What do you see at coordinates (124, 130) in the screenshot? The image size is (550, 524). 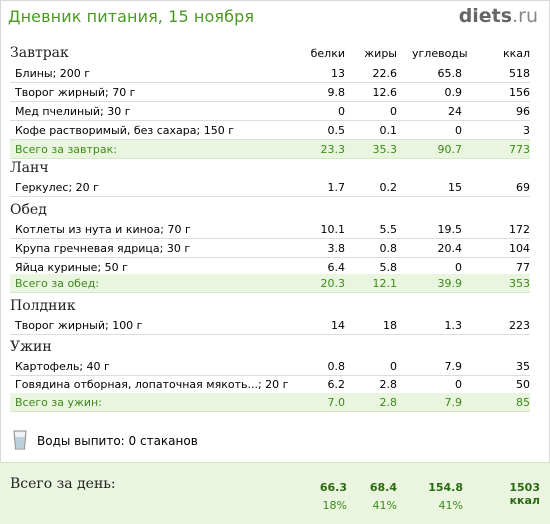 I see `food-name: Кофе растворимый, без сахара; 150 г` at bounding box center [124, 130].